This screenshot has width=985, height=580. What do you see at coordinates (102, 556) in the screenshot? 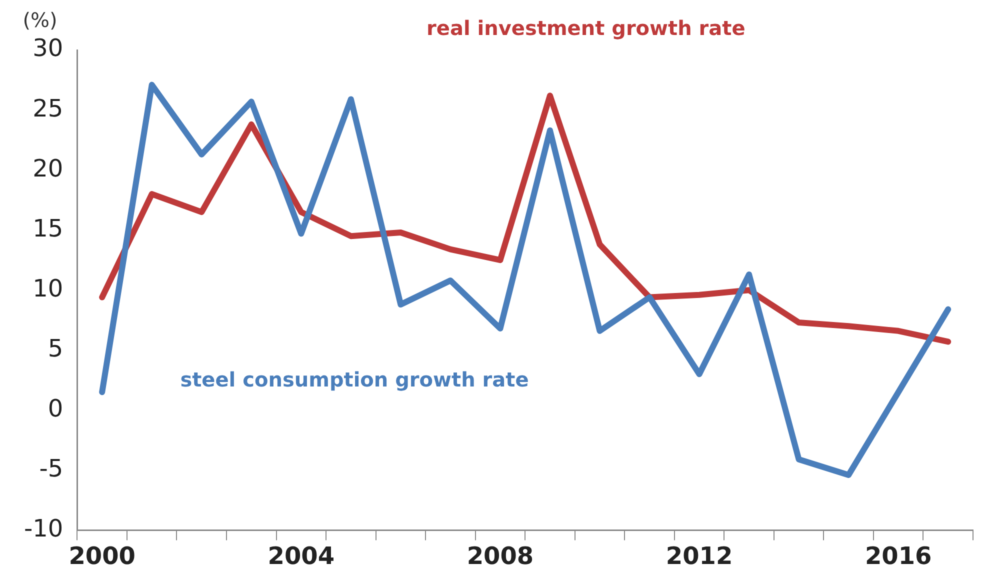
I see `x-tick-label: 2000` at bounding box center [102, 556].